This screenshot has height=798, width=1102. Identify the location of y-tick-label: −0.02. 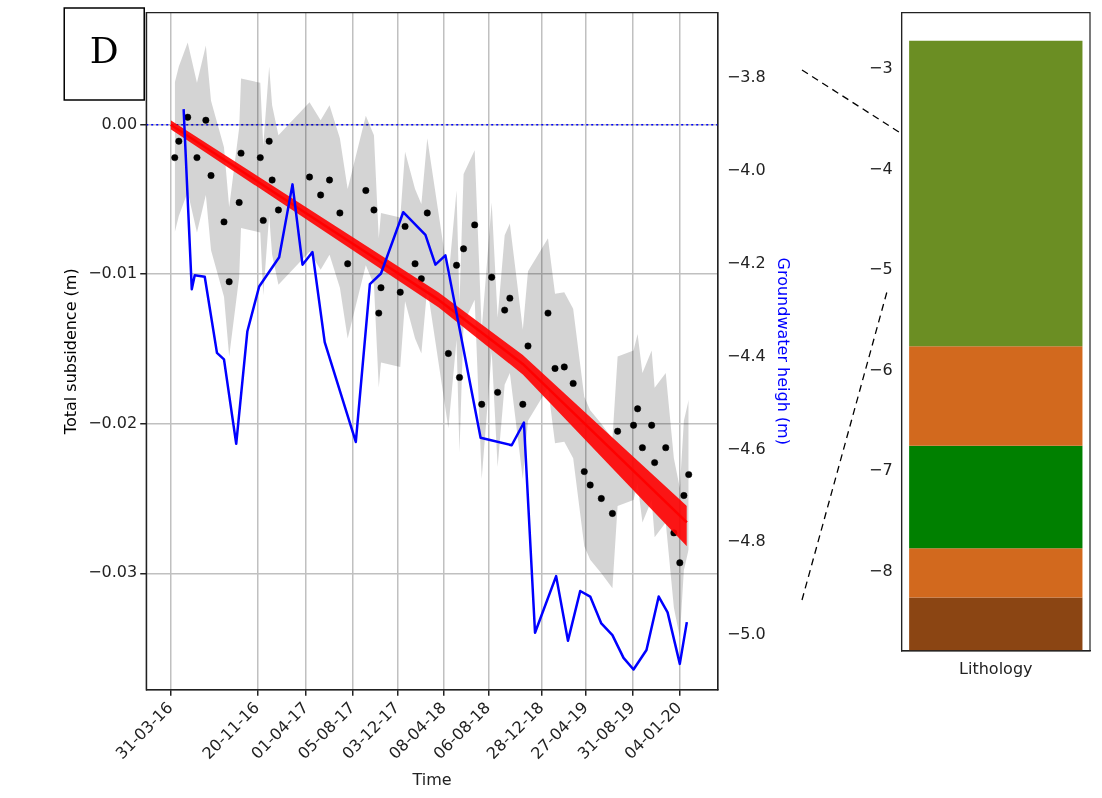
(113, 422).